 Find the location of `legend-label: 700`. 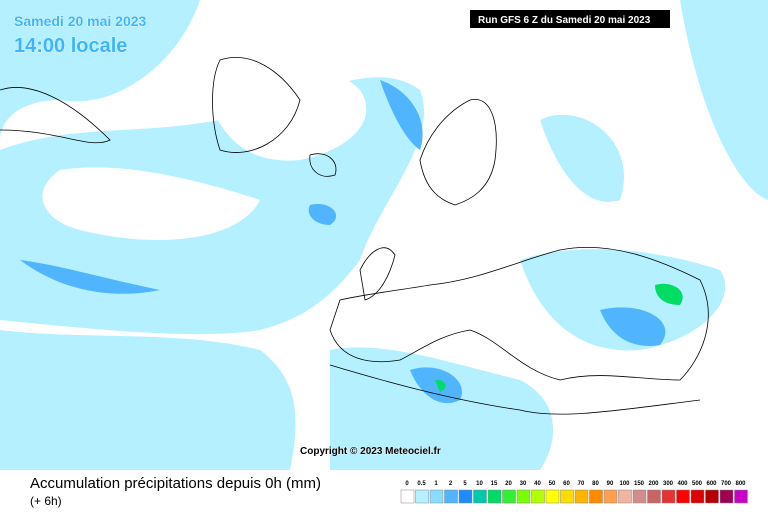

legend-label: 700 is located at coordinates (726, 484).